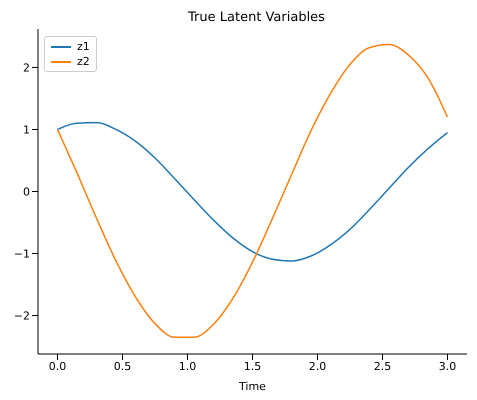 This screenshot has width=477, height=400. Describe the element at coordinates (22, 253) in the screenshot. I see `y-tick-label: −1` at that location.